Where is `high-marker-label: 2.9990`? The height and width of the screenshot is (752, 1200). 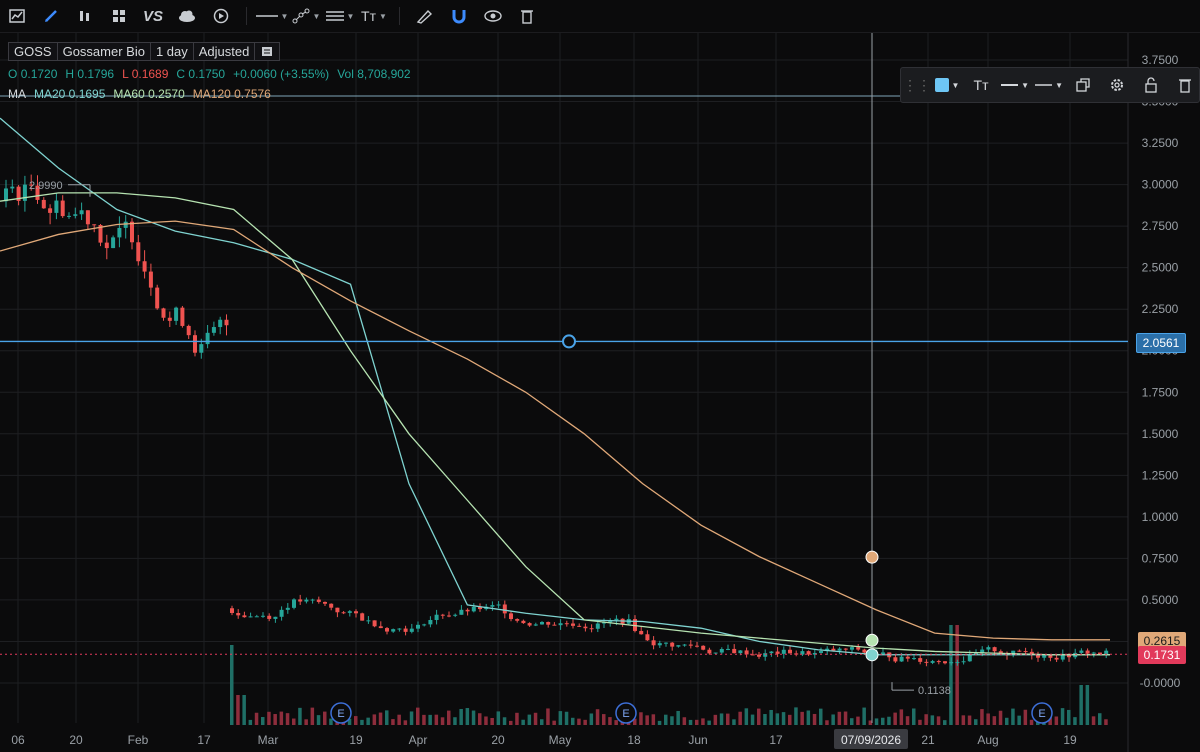 high-marker-label: 2.9990 is located at coordinates (46, 186).